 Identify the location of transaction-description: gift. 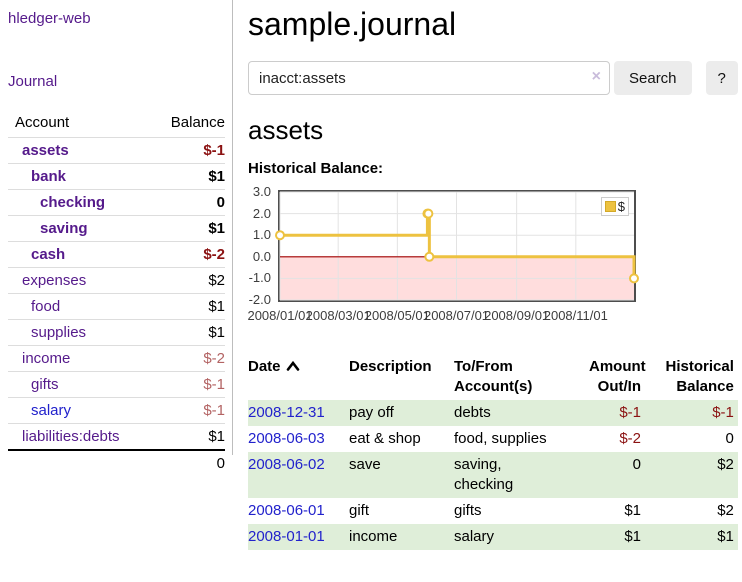
(359, 510).